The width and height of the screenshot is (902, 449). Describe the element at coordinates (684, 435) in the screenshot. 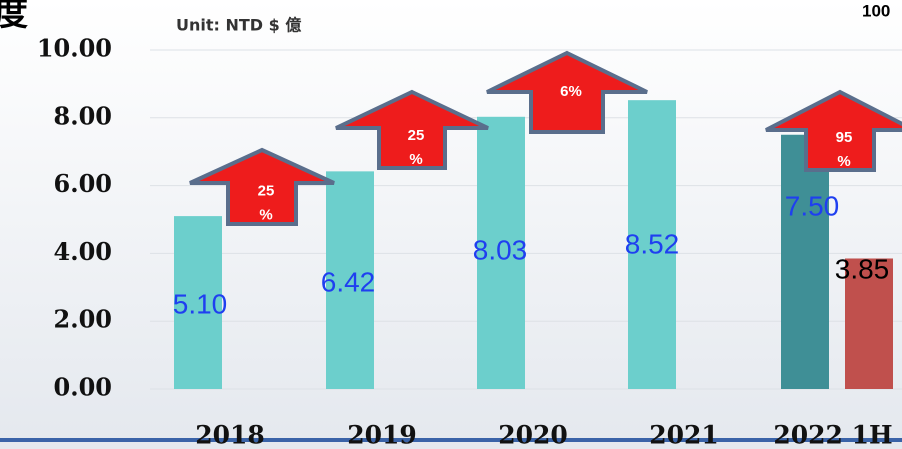

I see `x-tick-label: 2021` at that location.